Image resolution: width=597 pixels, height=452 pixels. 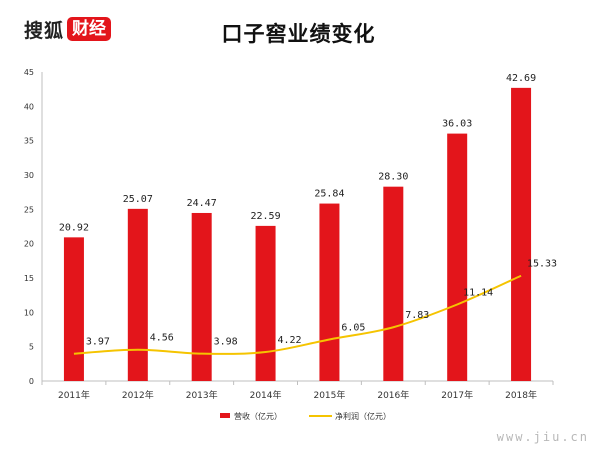 What do you see at coordinates (542, 264) in the screenshot?
I see `net-profit-data-label: 15.33` at bounding box center [542, 264].